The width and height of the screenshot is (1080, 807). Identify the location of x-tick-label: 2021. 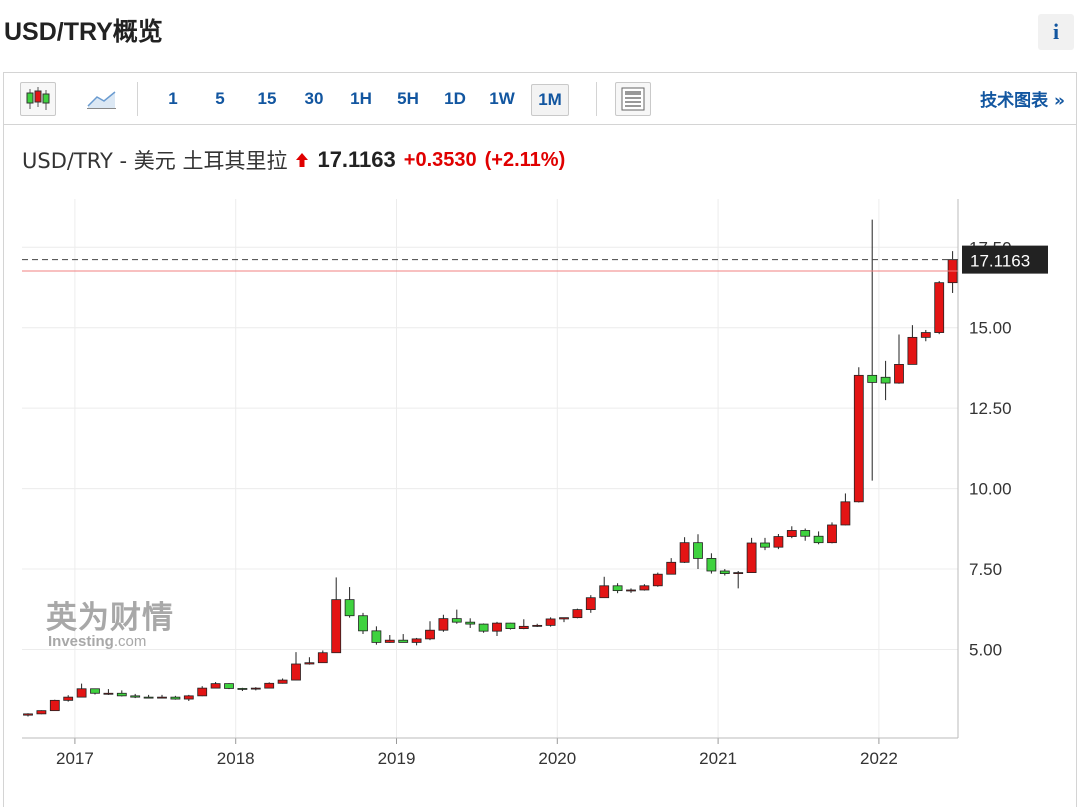
(718, 758).